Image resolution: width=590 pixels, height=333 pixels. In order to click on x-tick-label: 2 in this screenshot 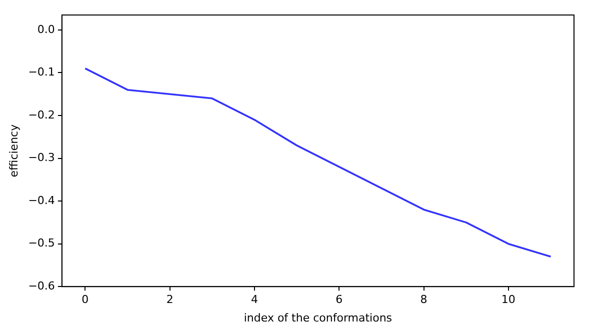, I will do `click(170, 299)`.